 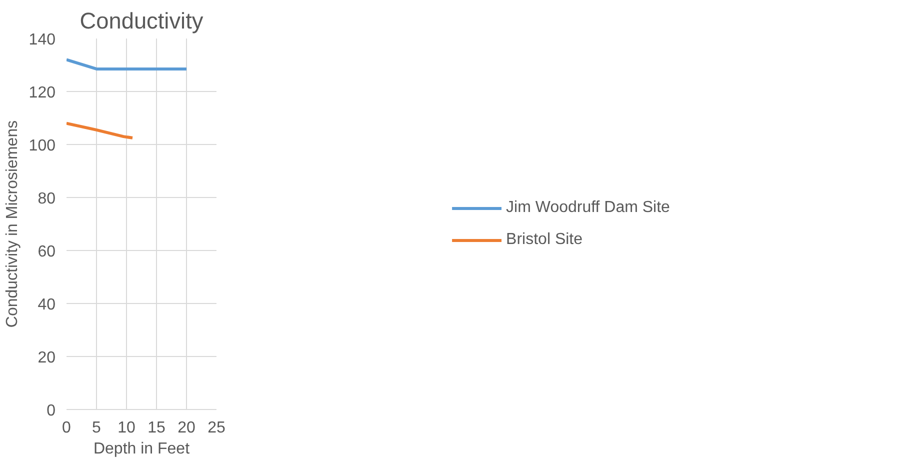 What do you see at coordinates (12, 224) in the screenshot?
I see `y-axis-title: Conductivity in Microsiemens` at bounding box center [12, 224].